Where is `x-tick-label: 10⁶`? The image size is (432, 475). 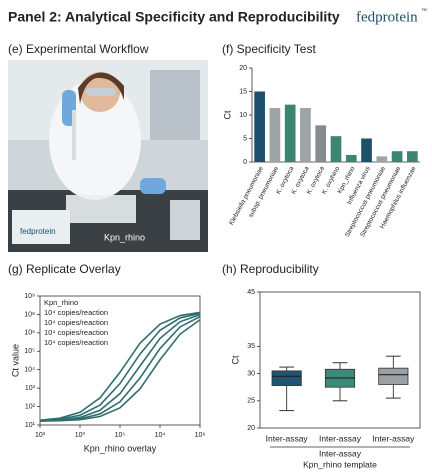 x-tick-label: 10⁶ is located at coordinates (200, 435).